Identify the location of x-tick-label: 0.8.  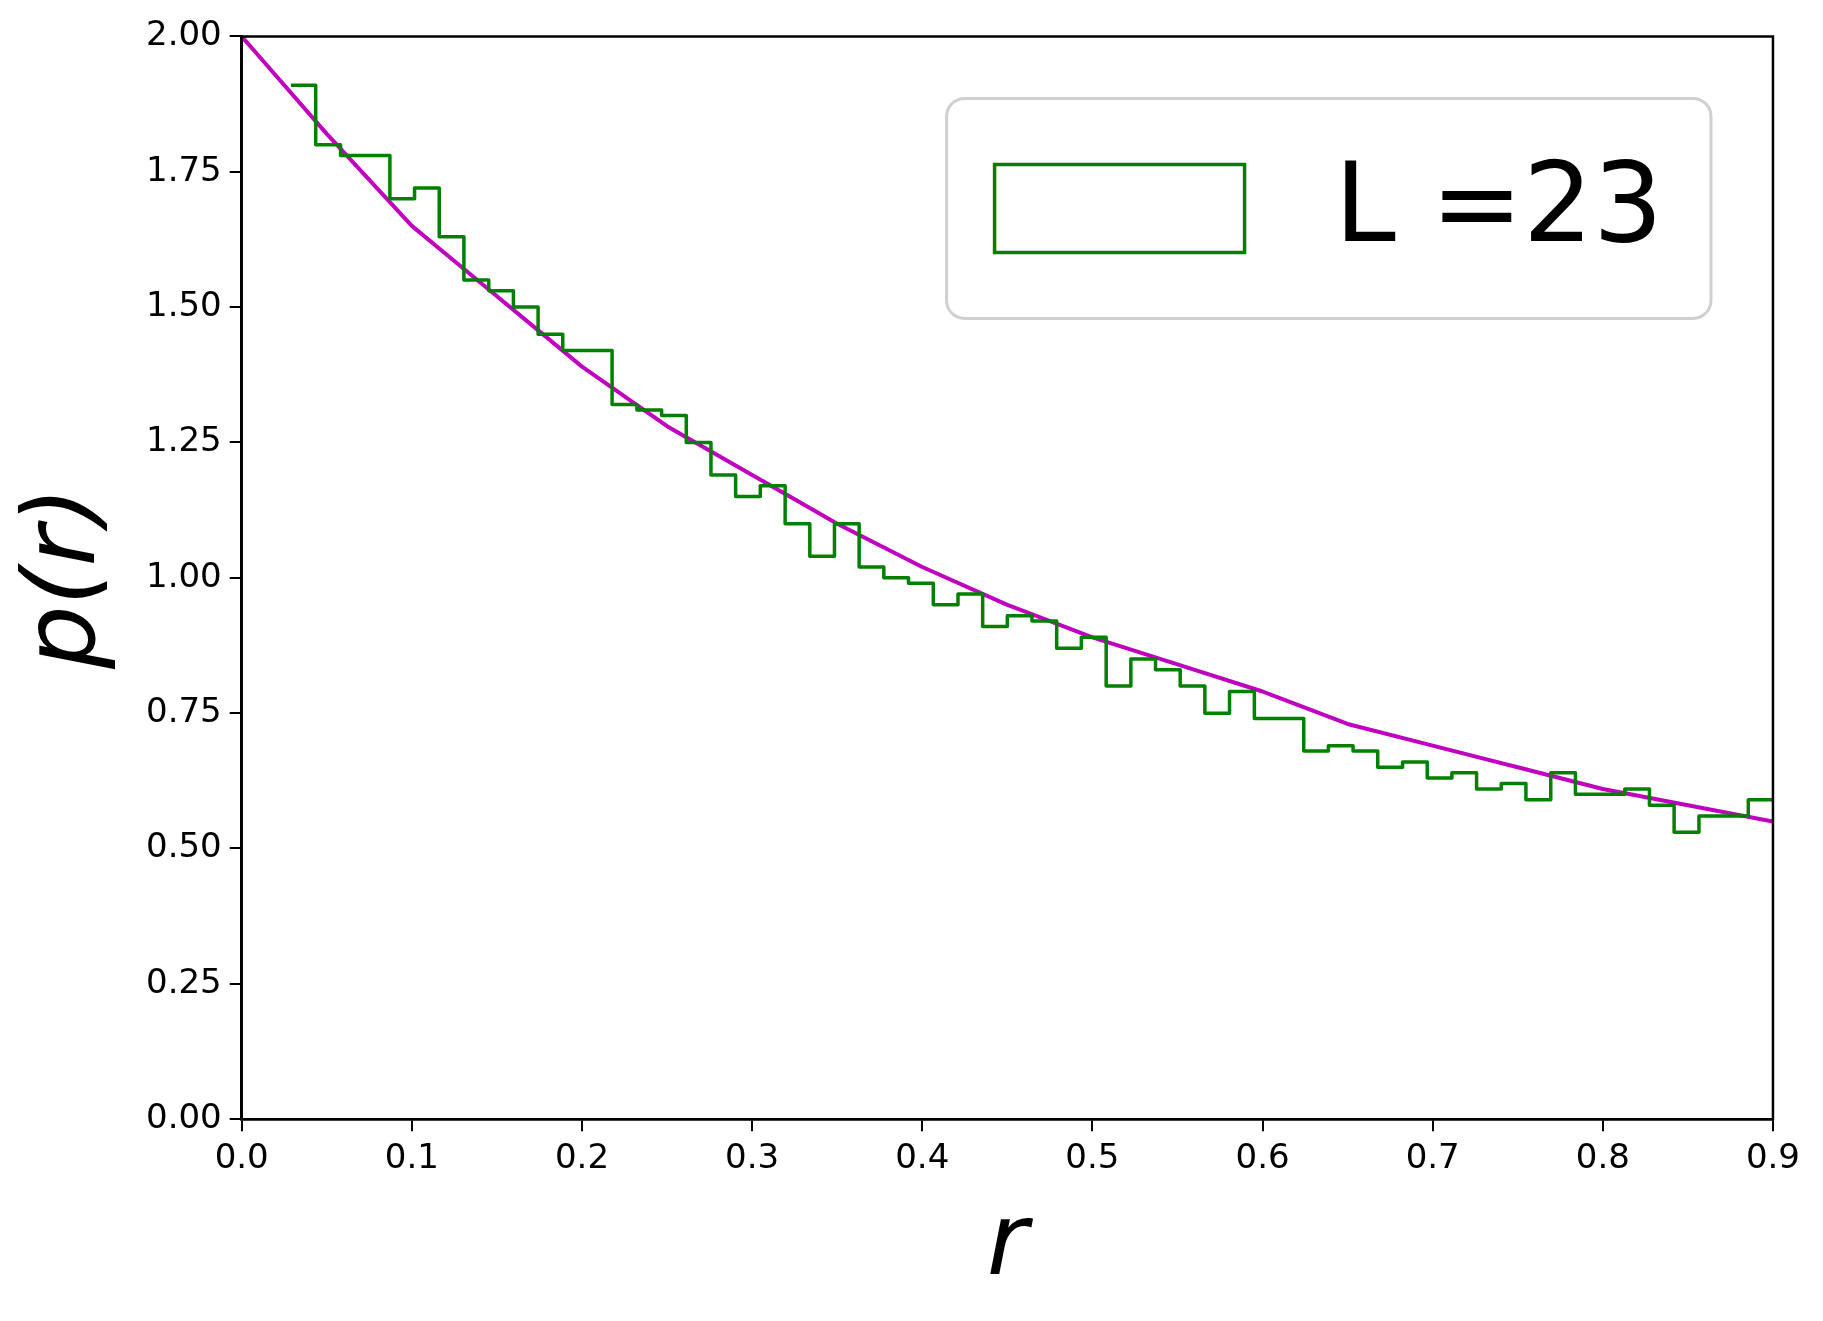
(1602, 1156).